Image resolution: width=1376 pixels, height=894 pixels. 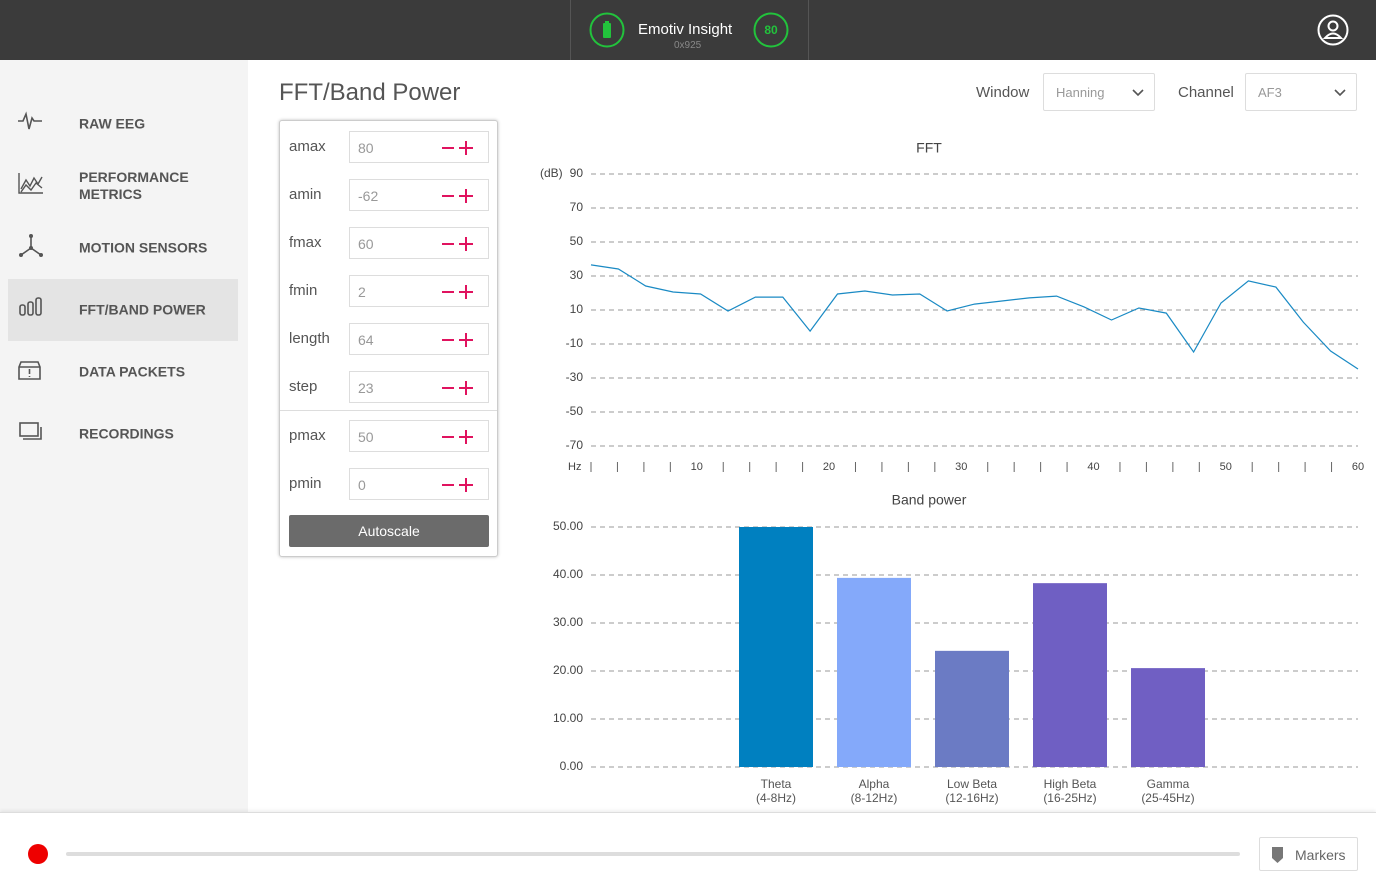 I want to click on x-tick-label: 10, so click(x=697, y=467).